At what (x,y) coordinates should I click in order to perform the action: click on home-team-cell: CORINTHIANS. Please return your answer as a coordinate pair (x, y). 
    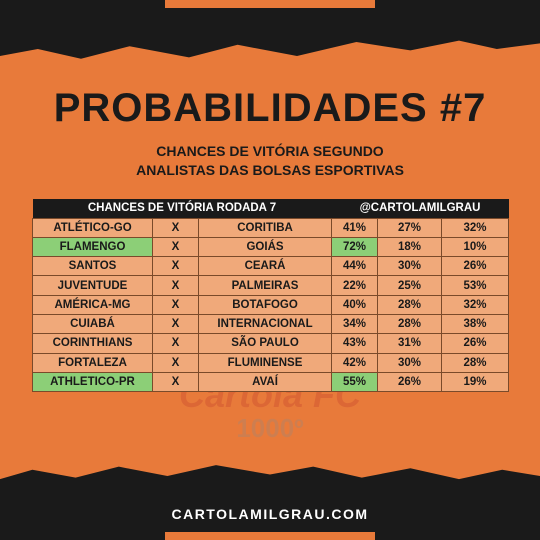
    Looking at the image, I should click on (92, 343).